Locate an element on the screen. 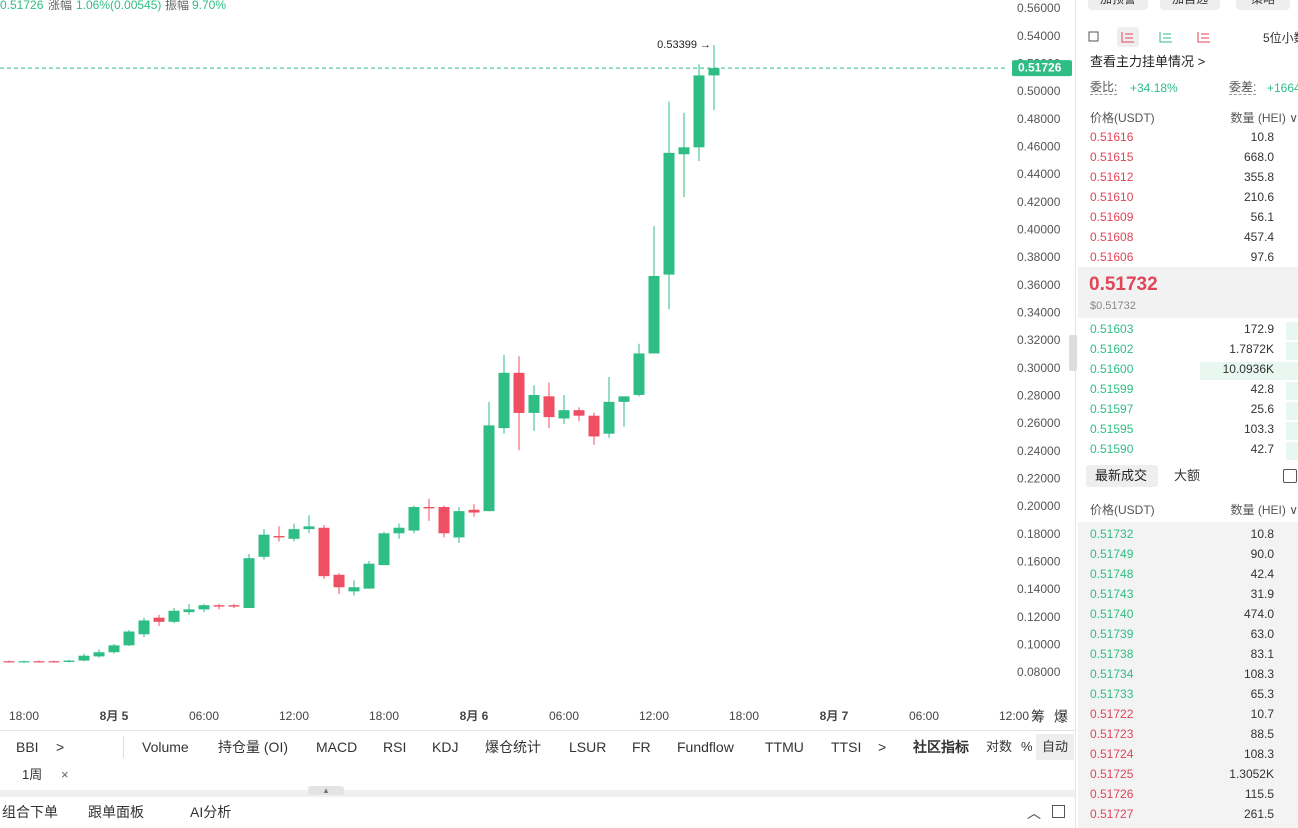  bid-price: 0.51595 is located at coordinates (1112, 429).